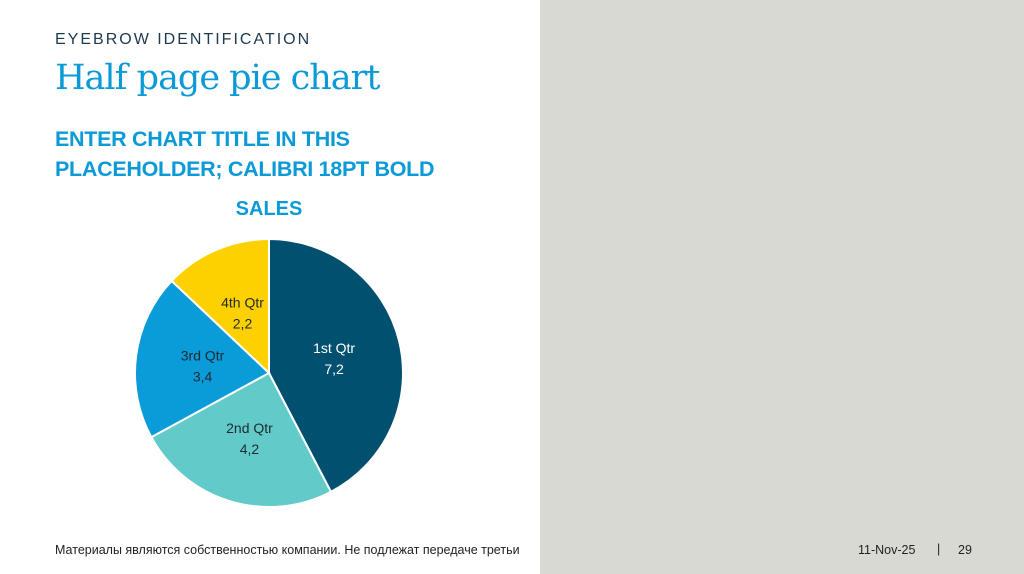  I want to click on slice-category-label: 2nd Qtr, so click(249, 428).